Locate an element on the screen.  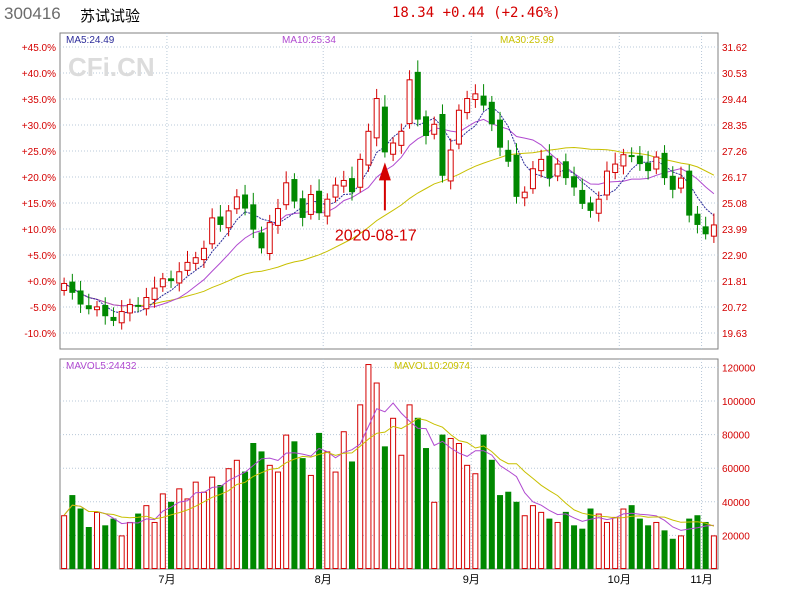
left-tick-label: +15.0% is located at coordinates (39, 204).